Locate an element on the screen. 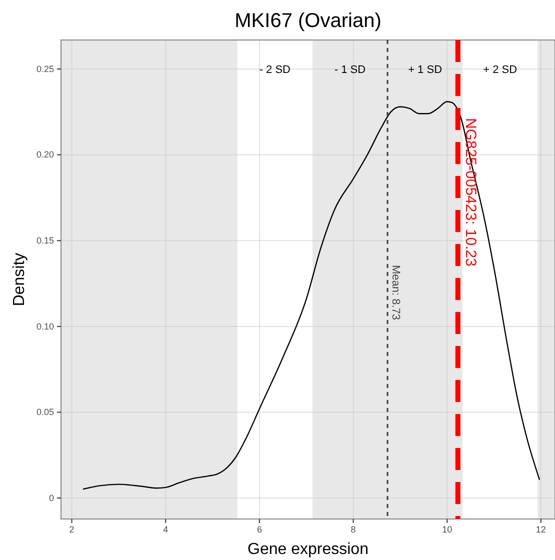 The height and width of the screenshot is (560, 555). ref-line-label: Mean: 8.73 is located at coordinates (396, 292).